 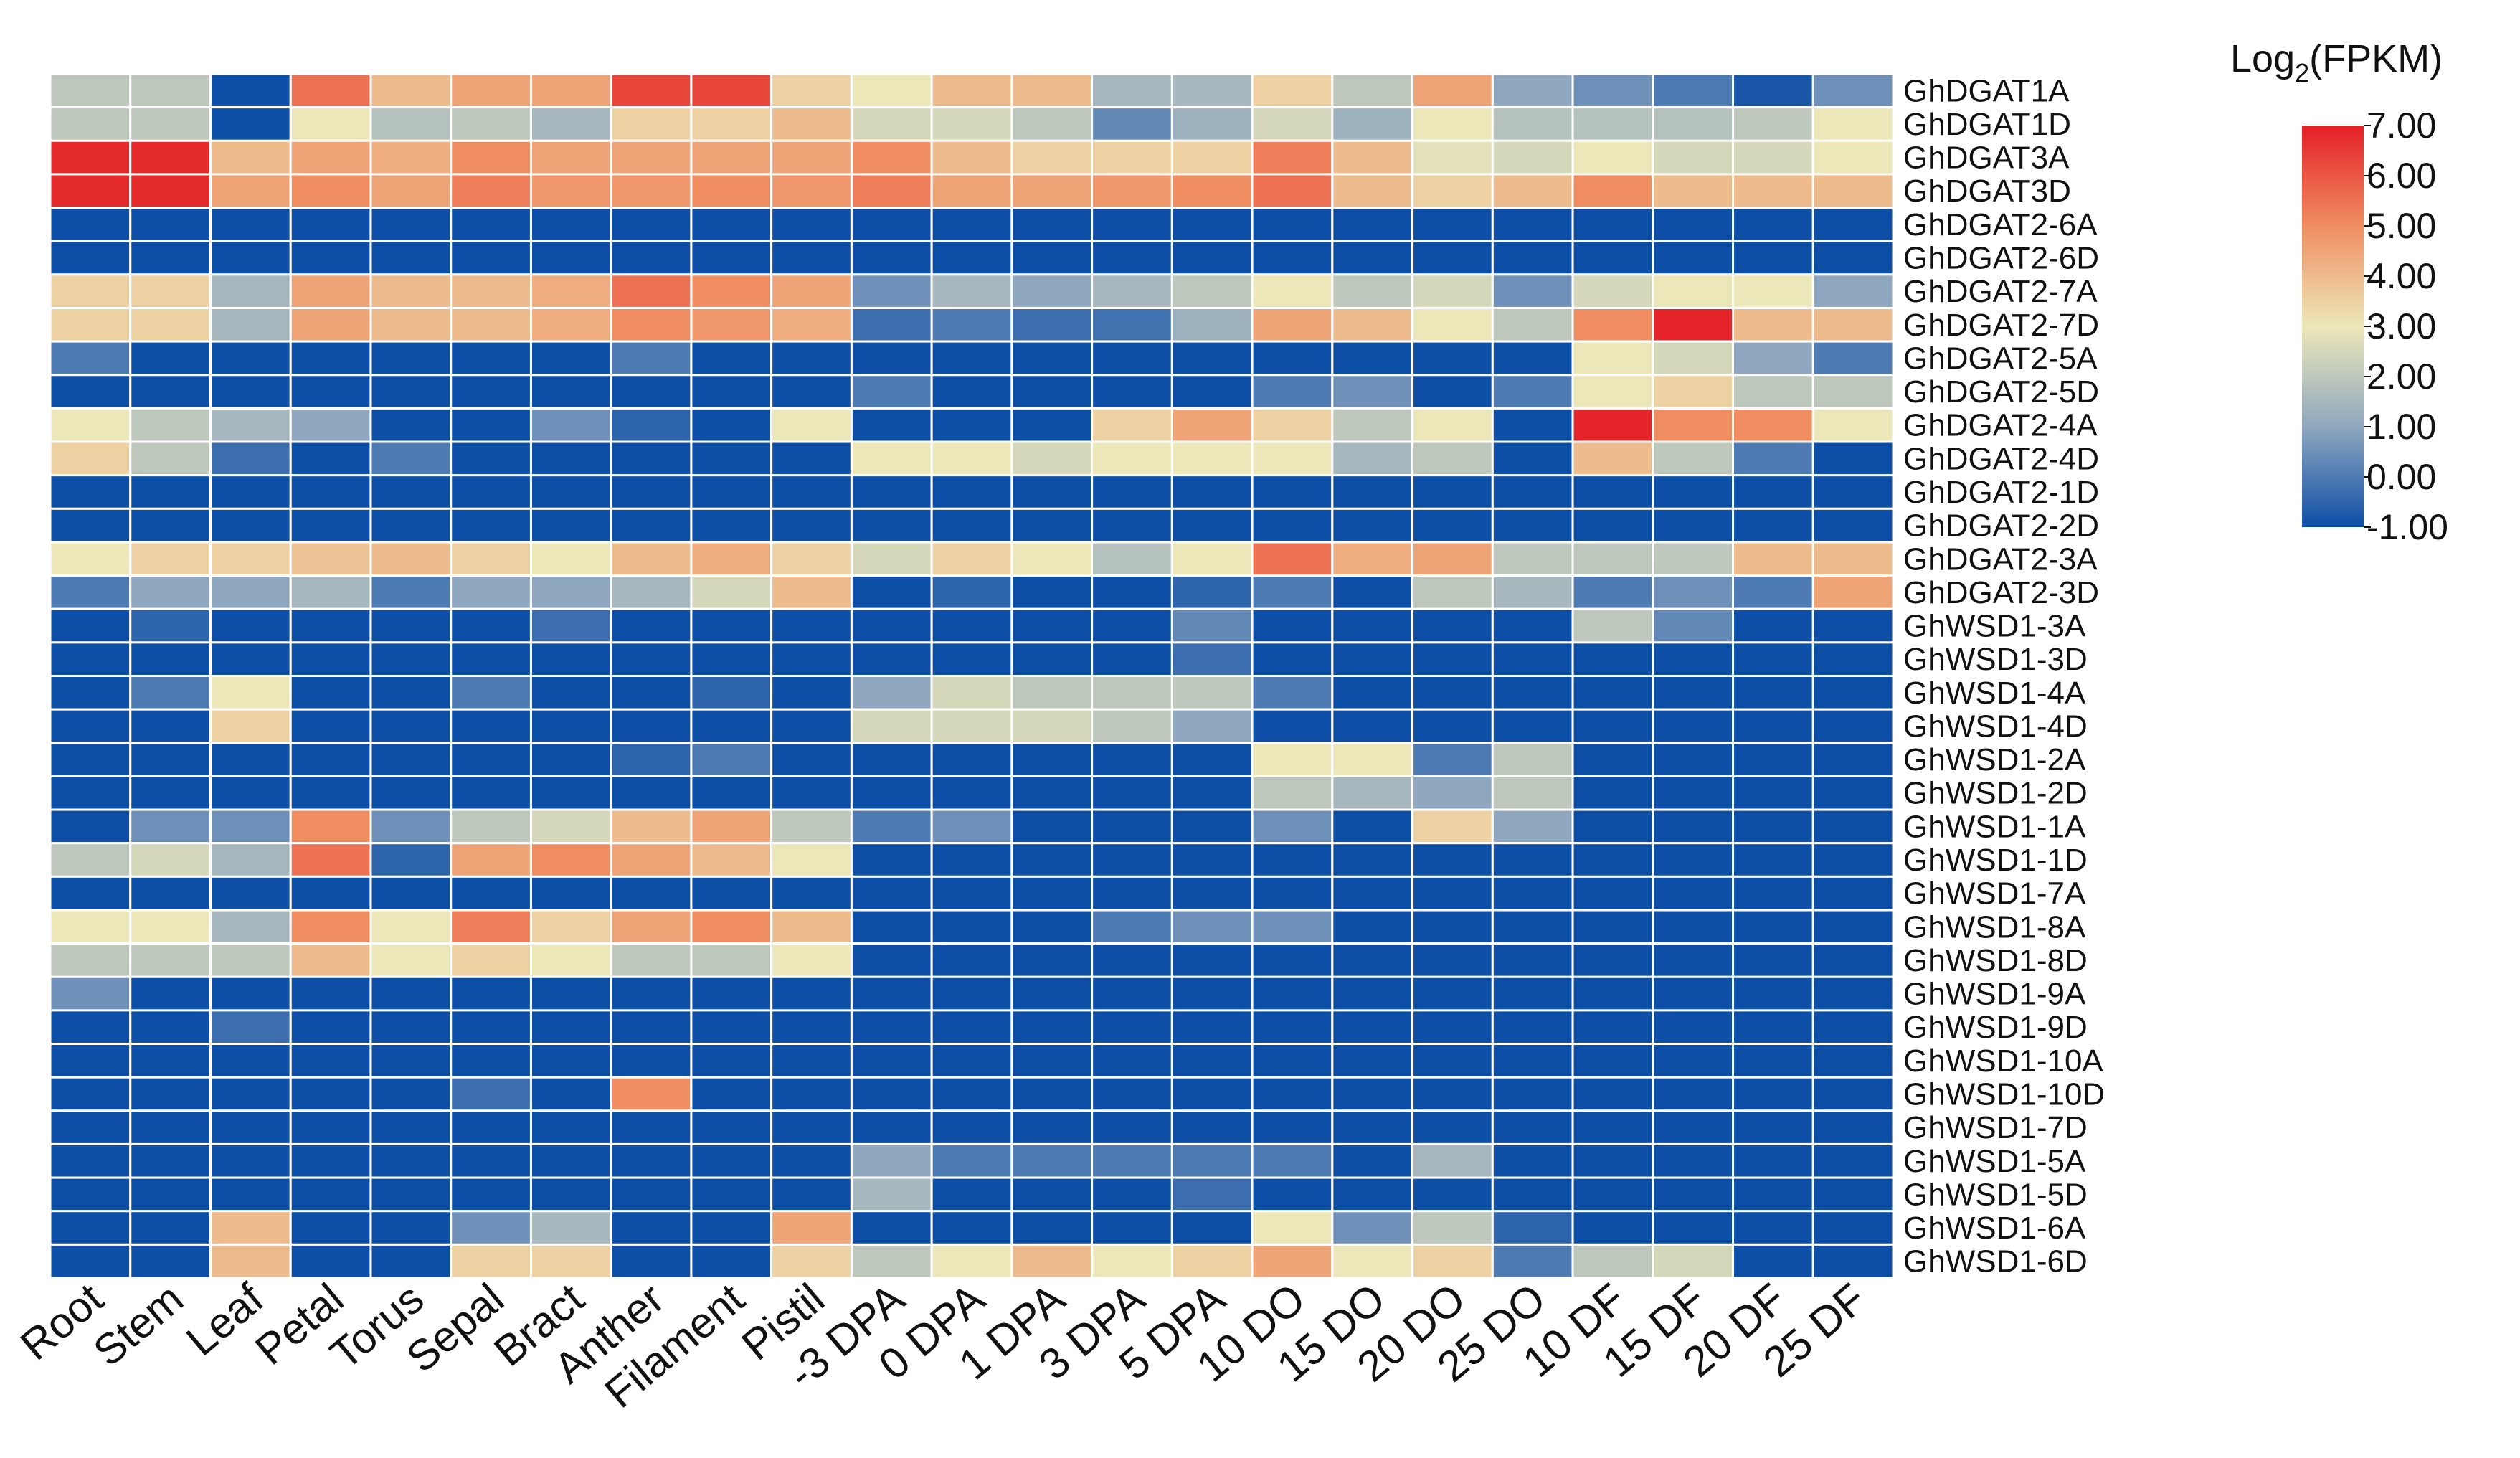 What do you see at coordinates (61, 1321) in the screenshot?
I see `column-label: Root` at bounding box center [61, 1321].